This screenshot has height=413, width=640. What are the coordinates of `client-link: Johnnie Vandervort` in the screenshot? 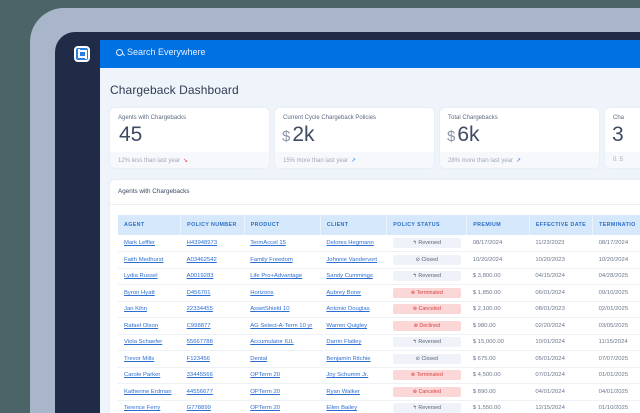 It's located at (352, 259).